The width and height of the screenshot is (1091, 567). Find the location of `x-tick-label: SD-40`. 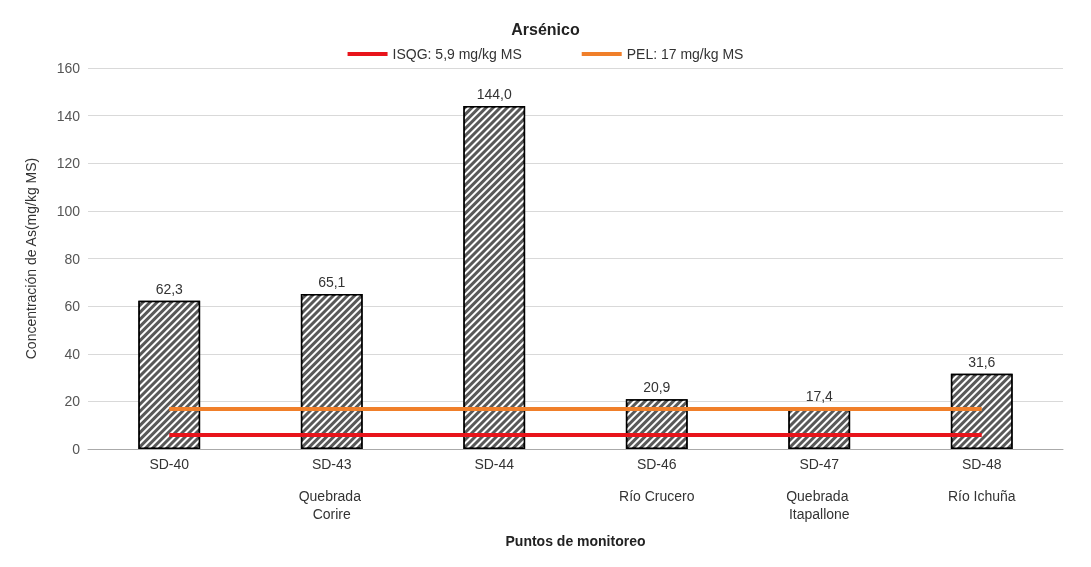

x-tick-label: SD-40 is located at coordinates (169, 464).